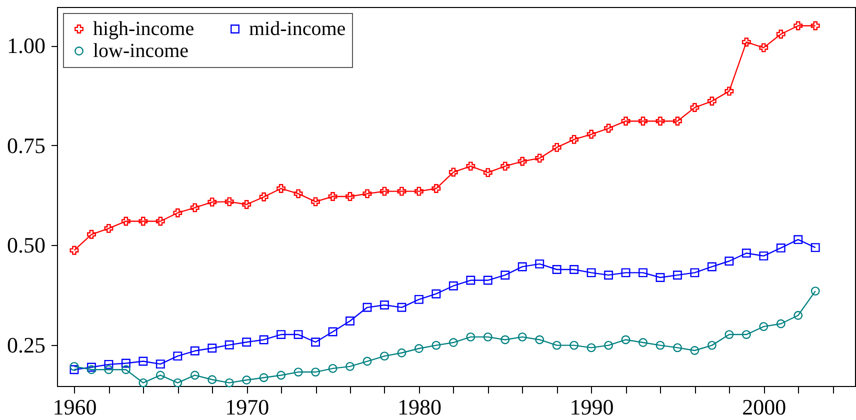 This screenshot has width=856, height=420. I want to click on y-tick-label: 0.50, so click(26, 245).